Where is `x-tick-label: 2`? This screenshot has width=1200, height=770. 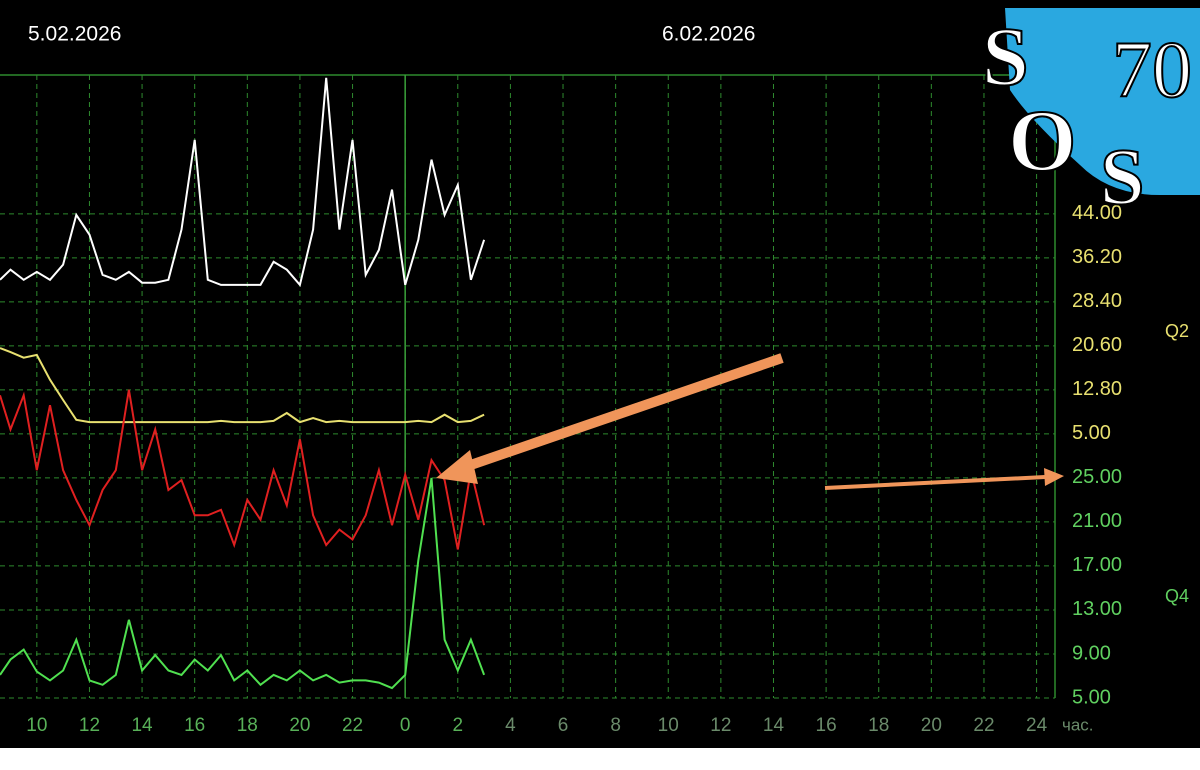 x-tick-label: 2 is located at coordinates (457, 725).